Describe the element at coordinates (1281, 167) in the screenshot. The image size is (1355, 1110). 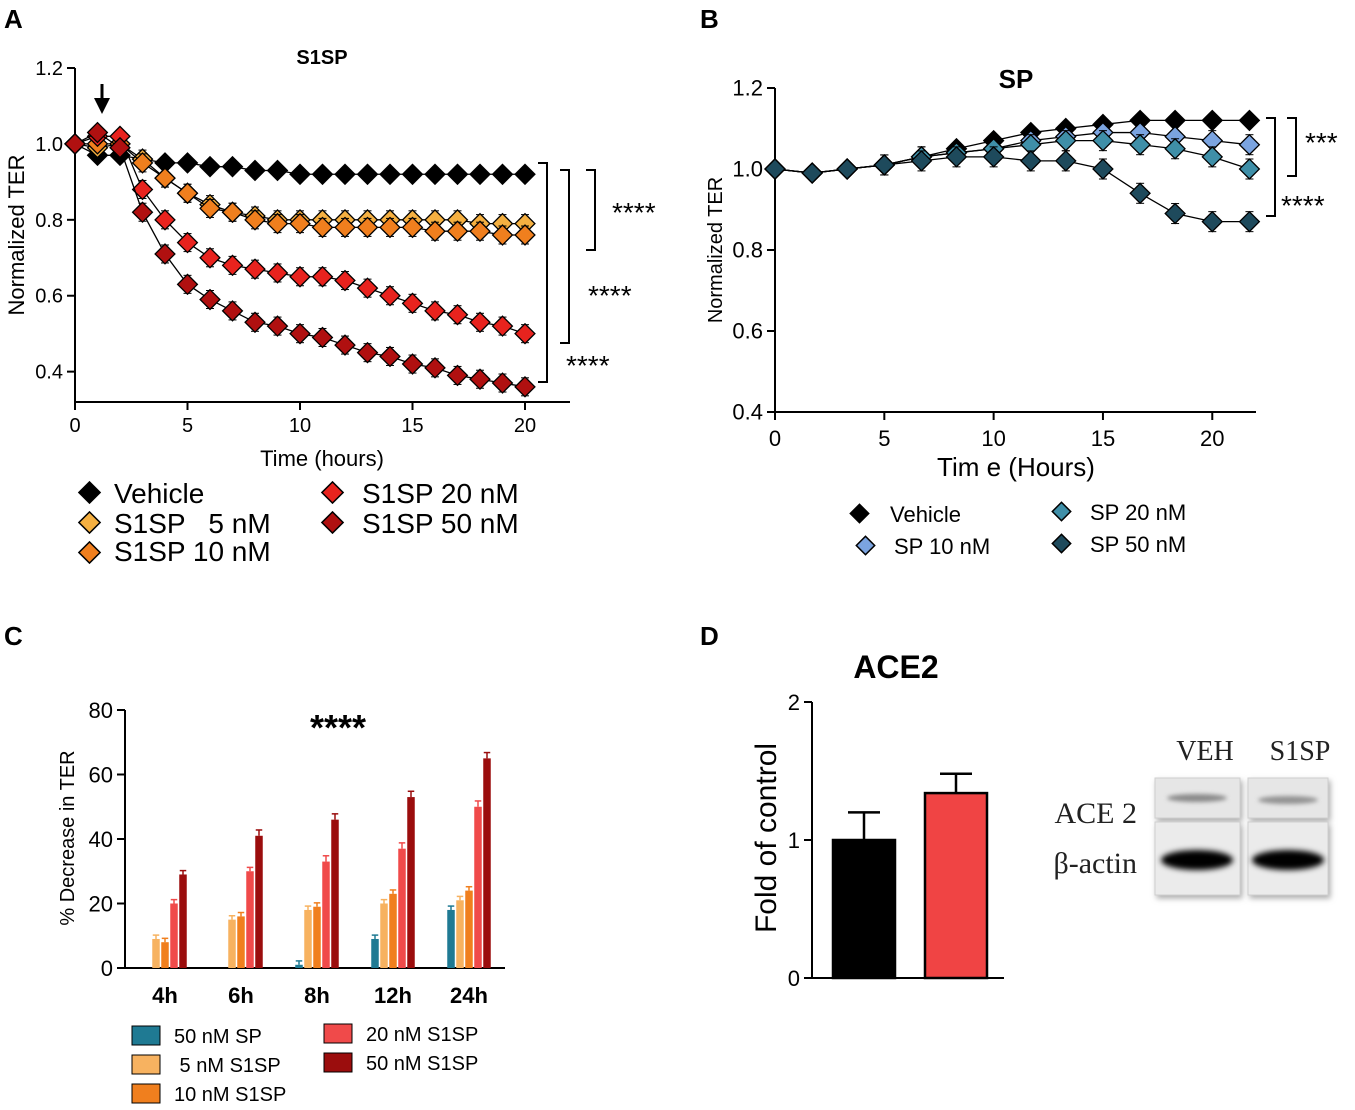
I see `panel-b-significance-brackets` at that location.